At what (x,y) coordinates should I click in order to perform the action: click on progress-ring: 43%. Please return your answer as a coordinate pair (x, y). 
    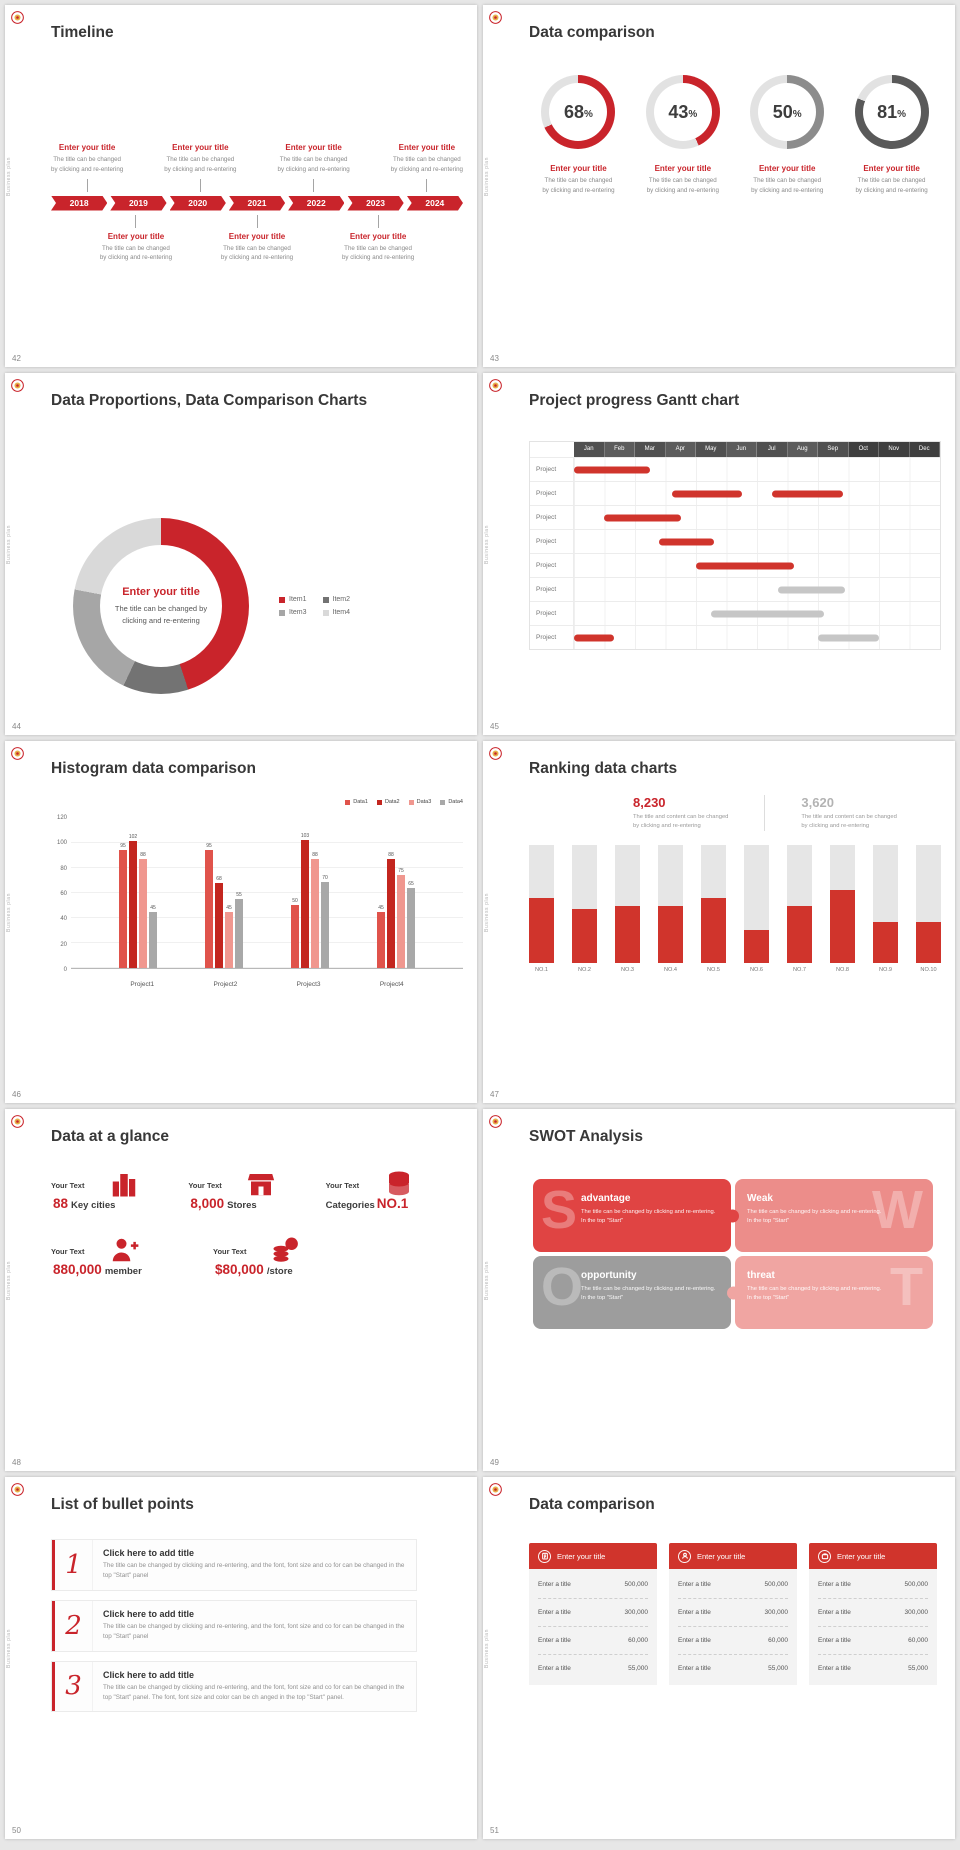
    Looking at the image, I should click on (682, 112).